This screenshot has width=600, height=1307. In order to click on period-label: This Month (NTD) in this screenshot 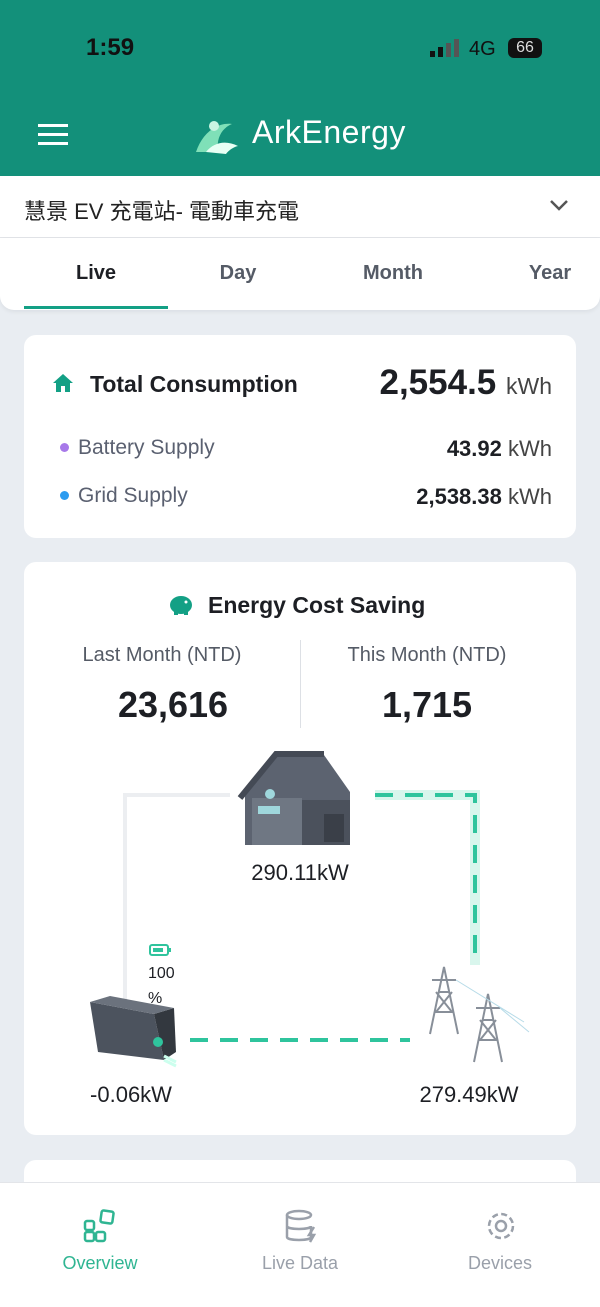, I will do `click(427, 655)`.